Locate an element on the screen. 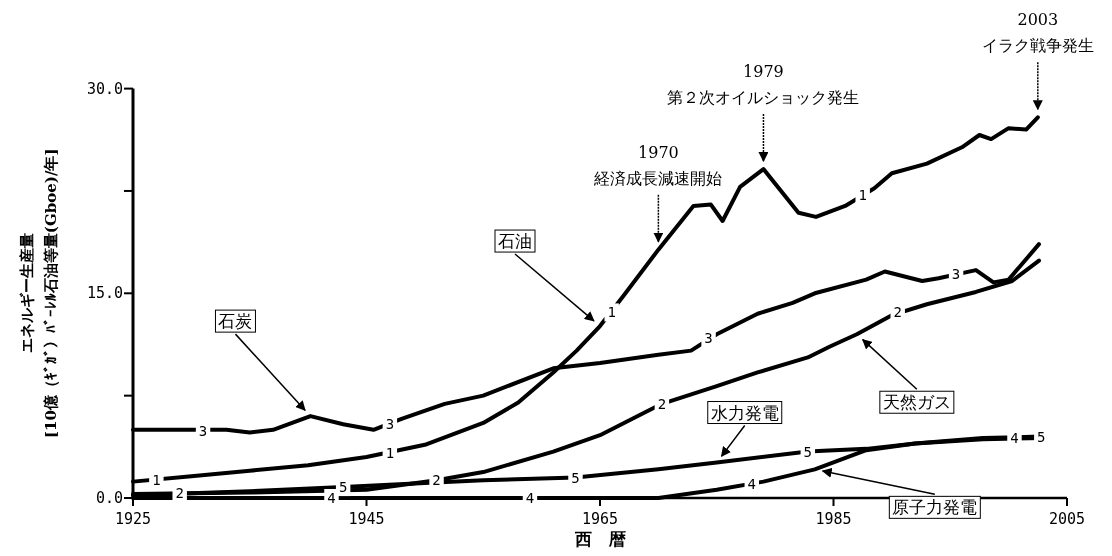 Image resolution: width=1112 pixels, height=556 pixels. y-tick-label: 15.0 is located at coordinates (104, 293).